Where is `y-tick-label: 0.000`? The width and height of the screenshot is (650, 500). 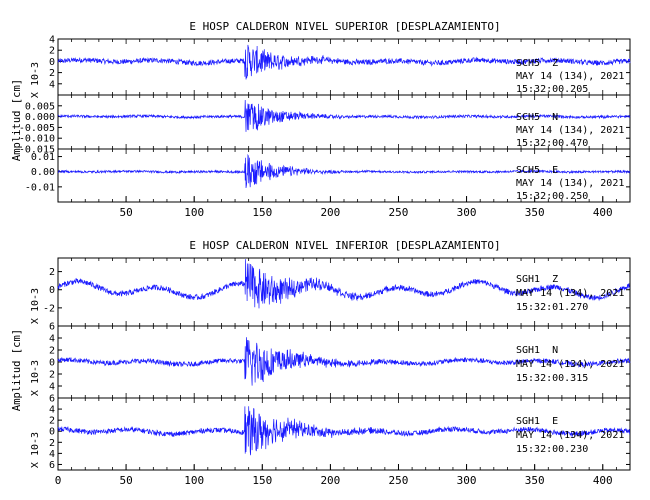 y-tick-label: 0.000 is located at coordinates (40, 117).